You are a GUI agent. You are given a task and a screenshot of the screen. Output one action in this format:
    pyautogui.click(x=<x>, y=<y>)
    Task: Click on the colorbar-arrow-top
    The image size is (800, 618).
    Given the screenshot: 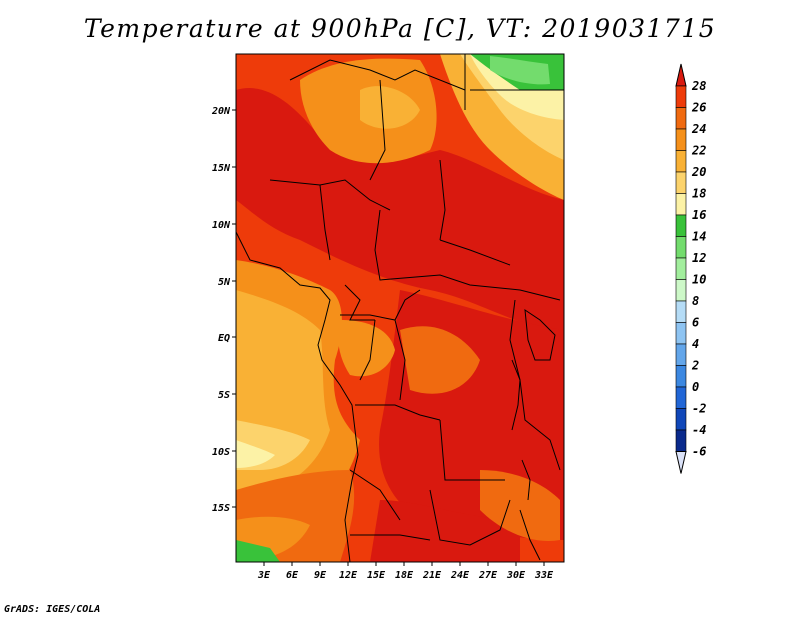 What is the action you would take?
    pyautogui.click(x=681, y=75)
    